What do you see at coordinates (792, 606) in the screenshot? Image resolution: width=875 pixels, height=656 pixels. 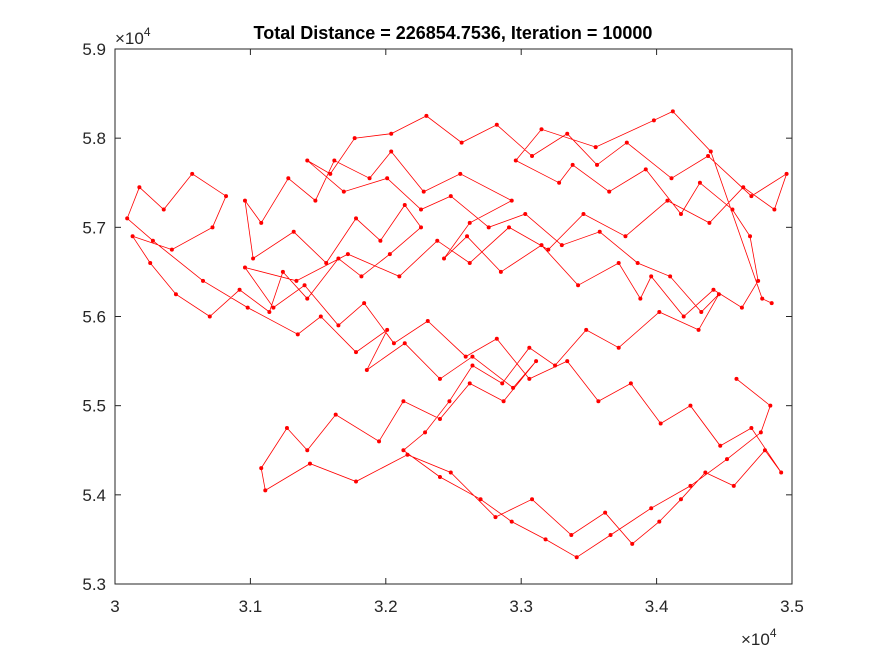 I see `x-tick-label: 3.5` at bounding box center [792, 606].